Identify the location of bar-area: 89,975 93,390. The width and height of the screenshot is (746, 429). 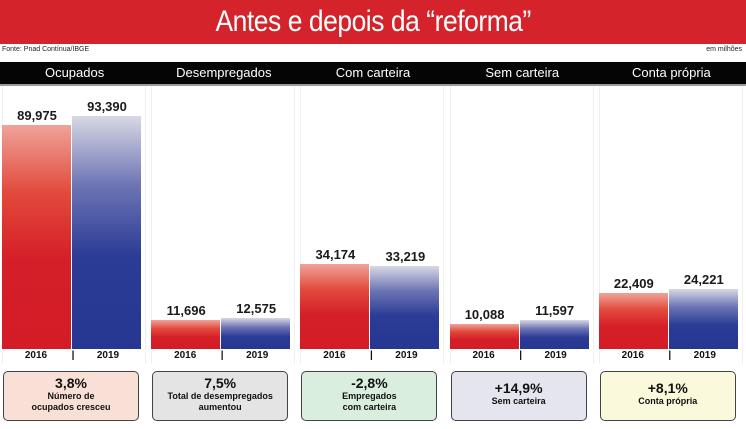
(74, 217).